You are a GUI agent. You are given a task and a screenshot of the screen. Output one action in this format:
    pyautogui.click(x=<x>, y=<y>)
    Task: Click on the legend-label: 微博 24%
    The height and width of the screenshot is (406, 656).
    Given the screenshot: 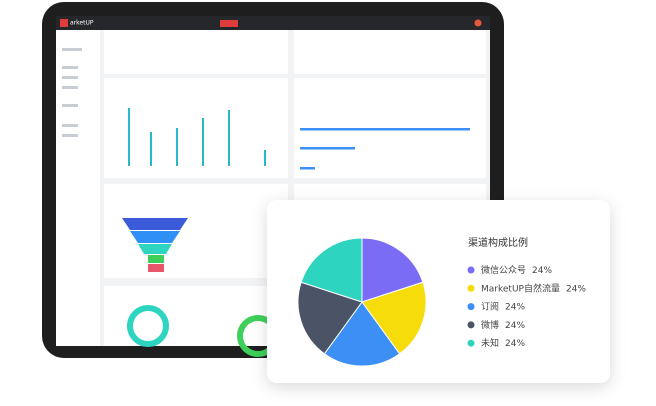 What is the action you would take?
    pyautogui.click(x=503, y=324)
    